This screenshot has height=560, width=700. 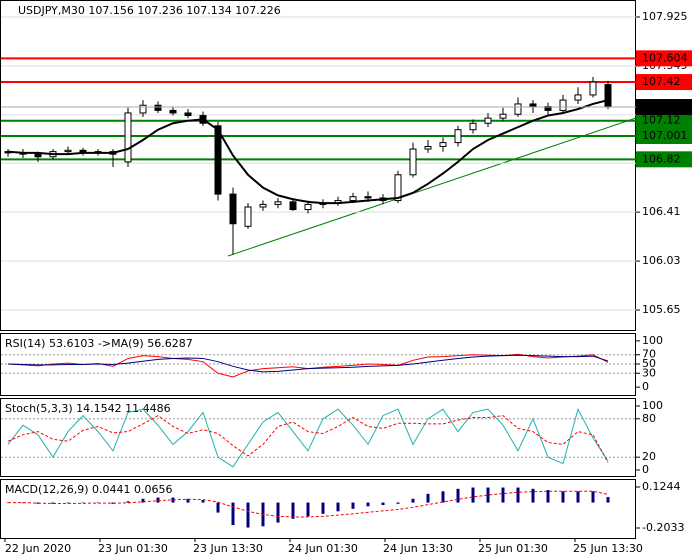 What do you see at coordinates (649, 354) in the screenshot?
I see `y-tick-label: 70` at bounding box center [649, 354].